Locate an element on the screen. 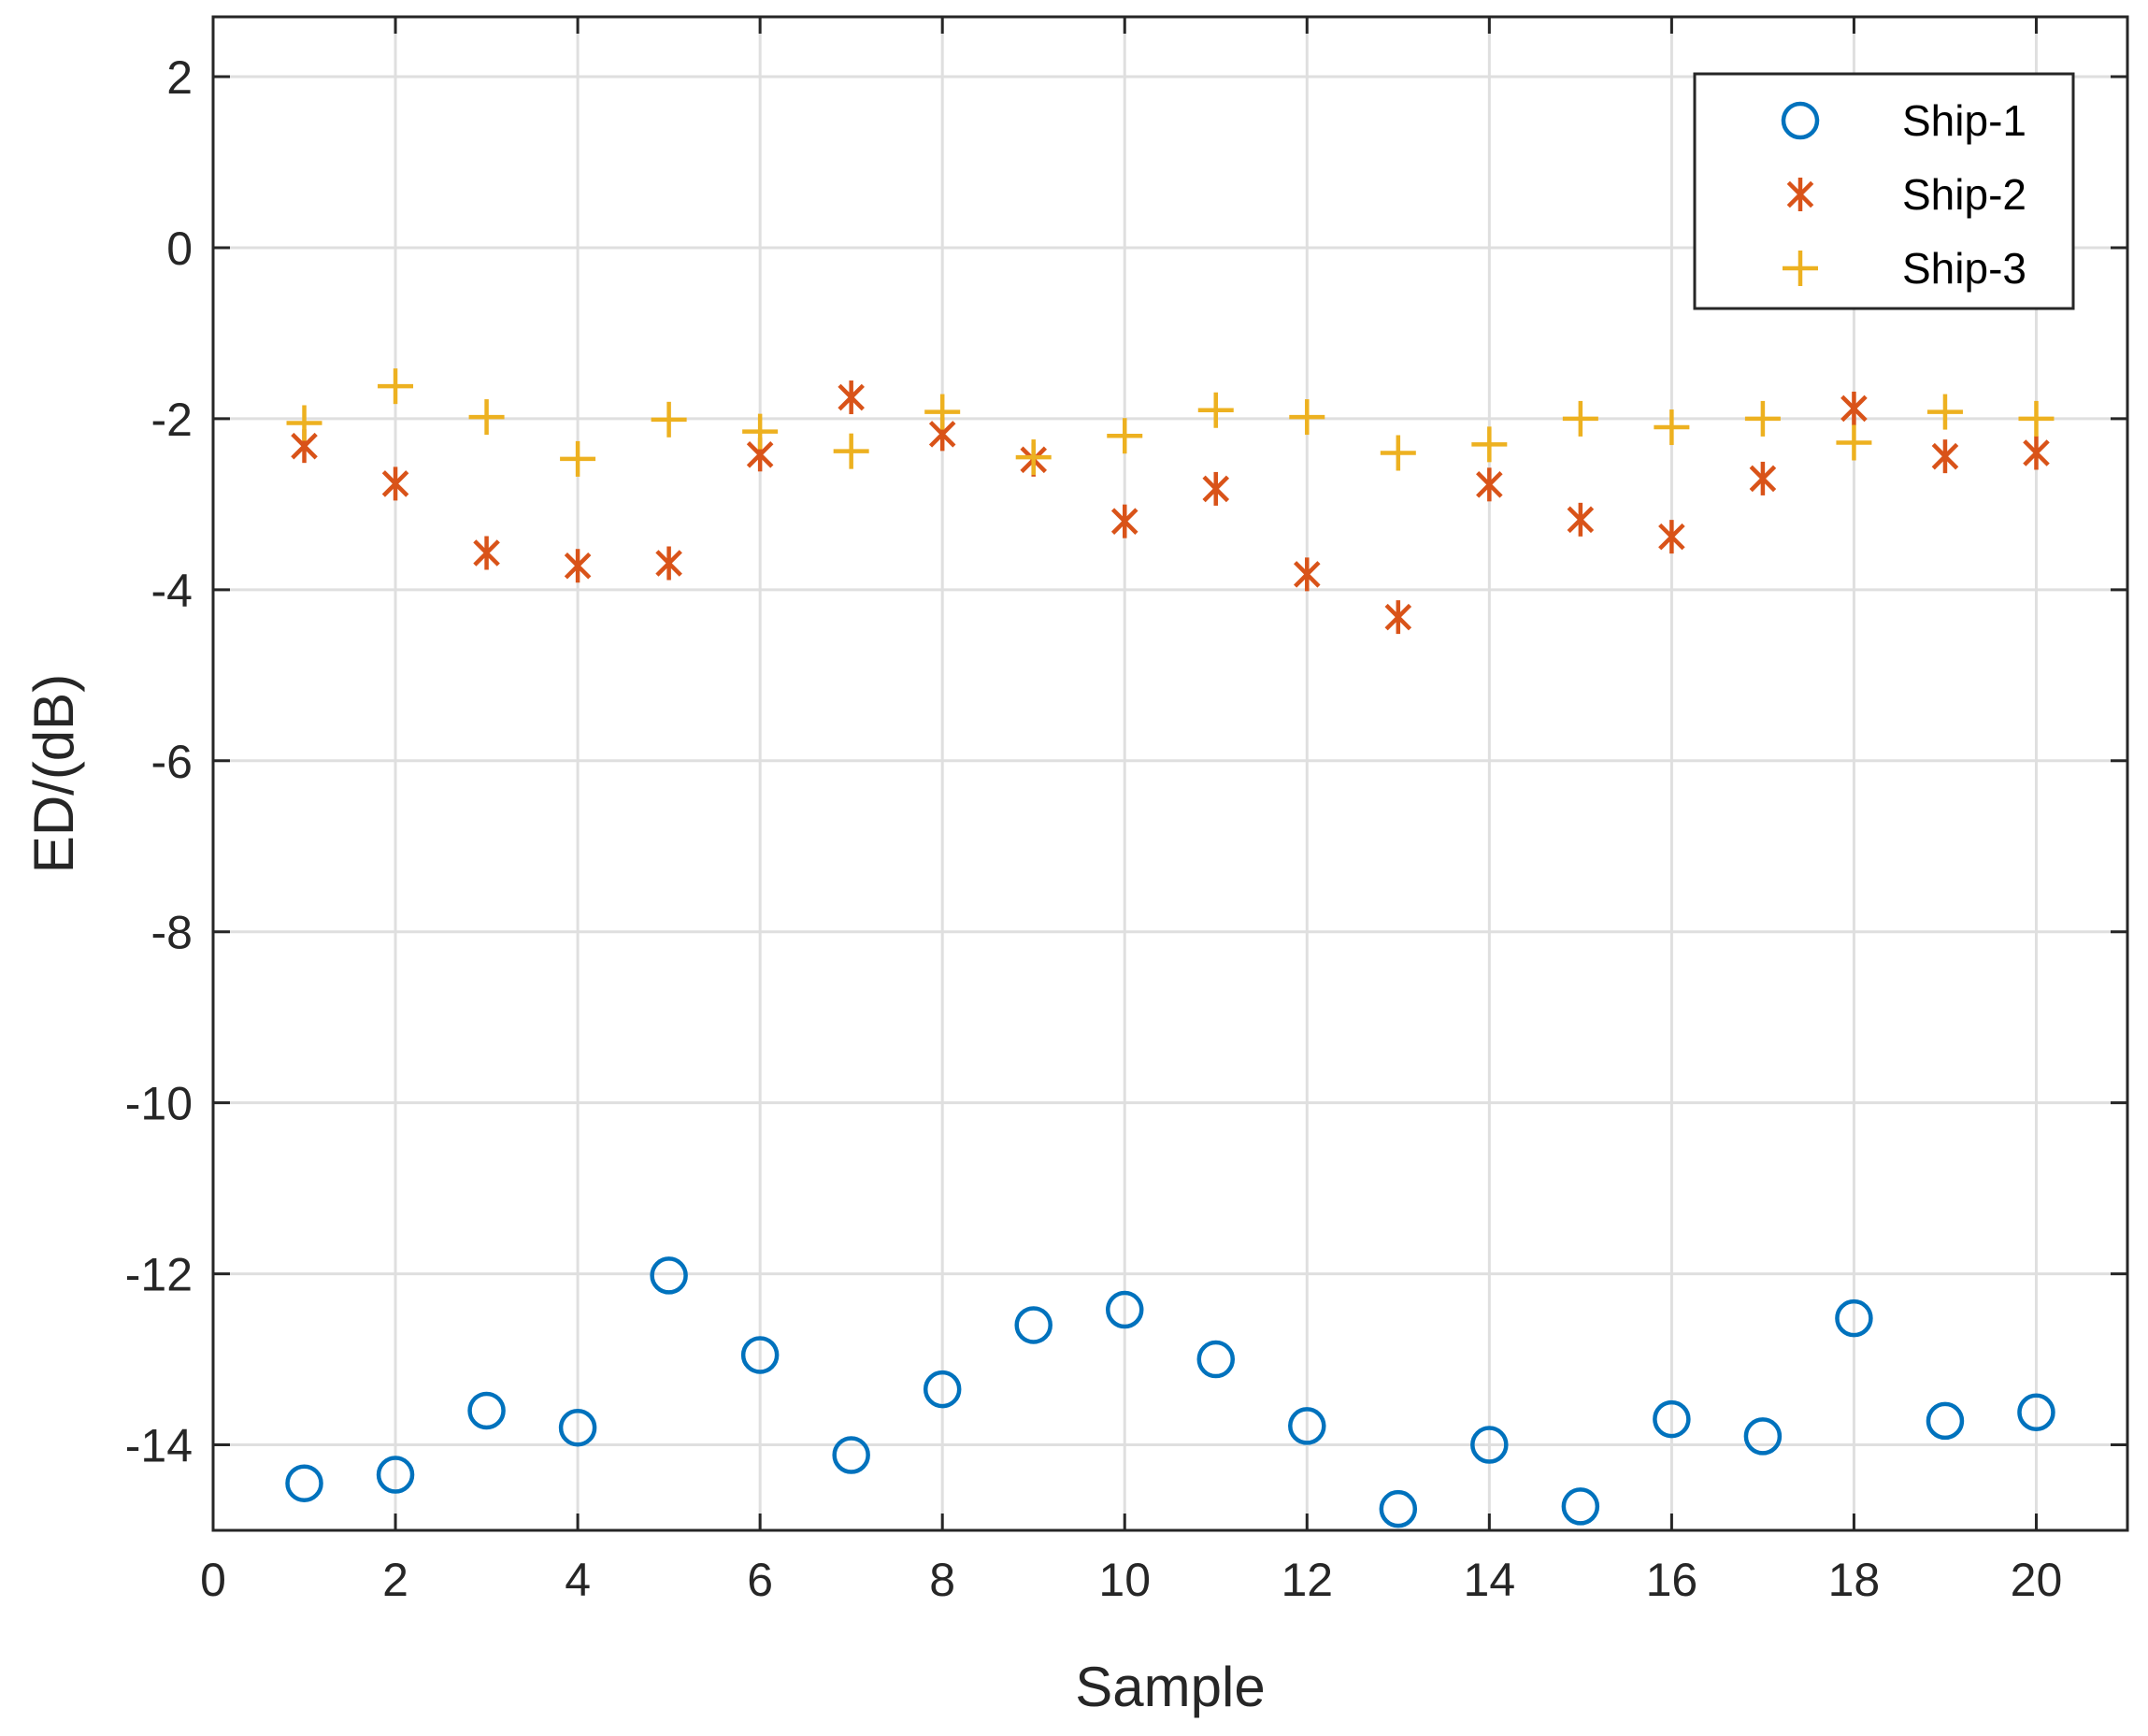 Image resolution: width=2148 pixels, height=1736 pixels. x-tick-label: 14 is located at coordinates (1490, 1580).